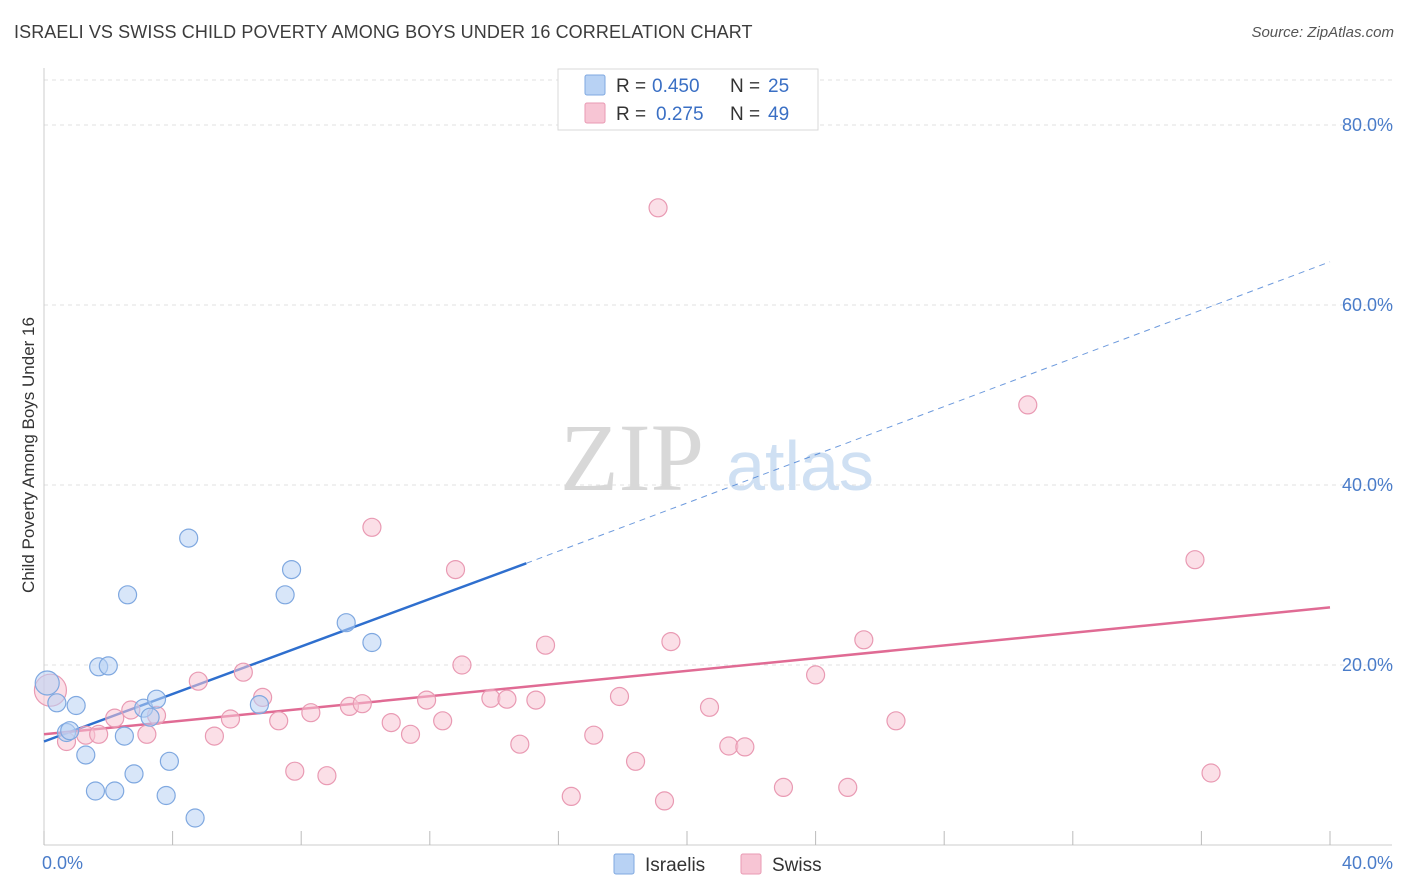 The image size is (1406, 892). I want to click on y-tick-label: 40.0%, so click(1367, 485).